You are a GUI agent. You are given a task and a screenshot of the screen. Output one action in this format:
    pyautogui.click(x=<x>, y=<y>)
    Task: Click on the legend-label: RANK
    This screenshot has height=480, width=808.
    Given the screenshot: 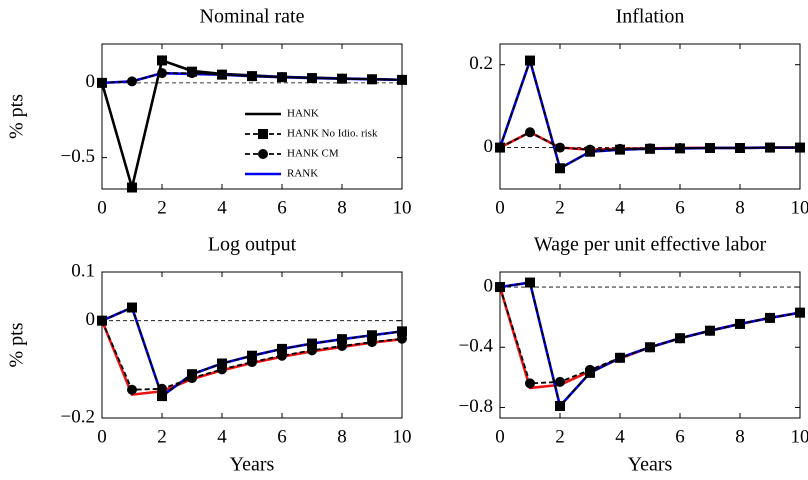 What is the action you would take?
    pyautogui.click(x=302, y=174)
    